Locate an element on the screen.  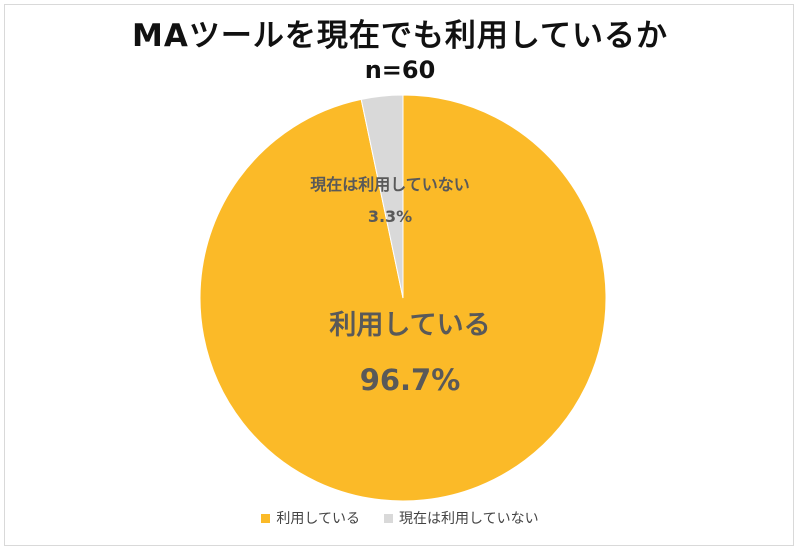
value-using: 96.7% is located at coordinates (410, 380).